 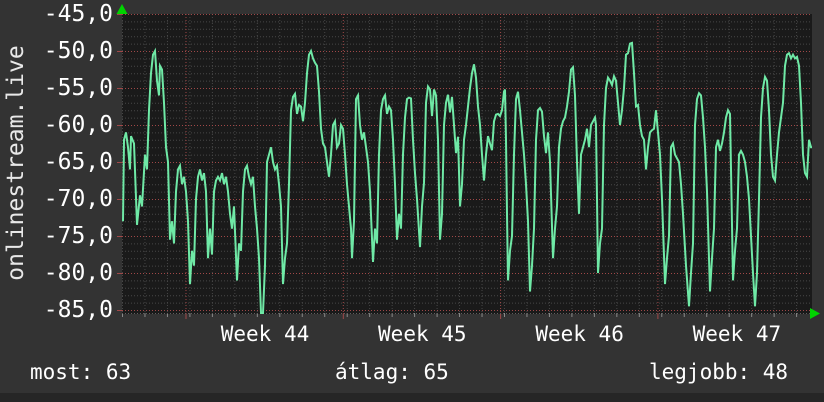 What do you see at coordinates (78, 236) in the screenshot?
I see `y-tick-label: -75,0` at bounding box center [78, 236].